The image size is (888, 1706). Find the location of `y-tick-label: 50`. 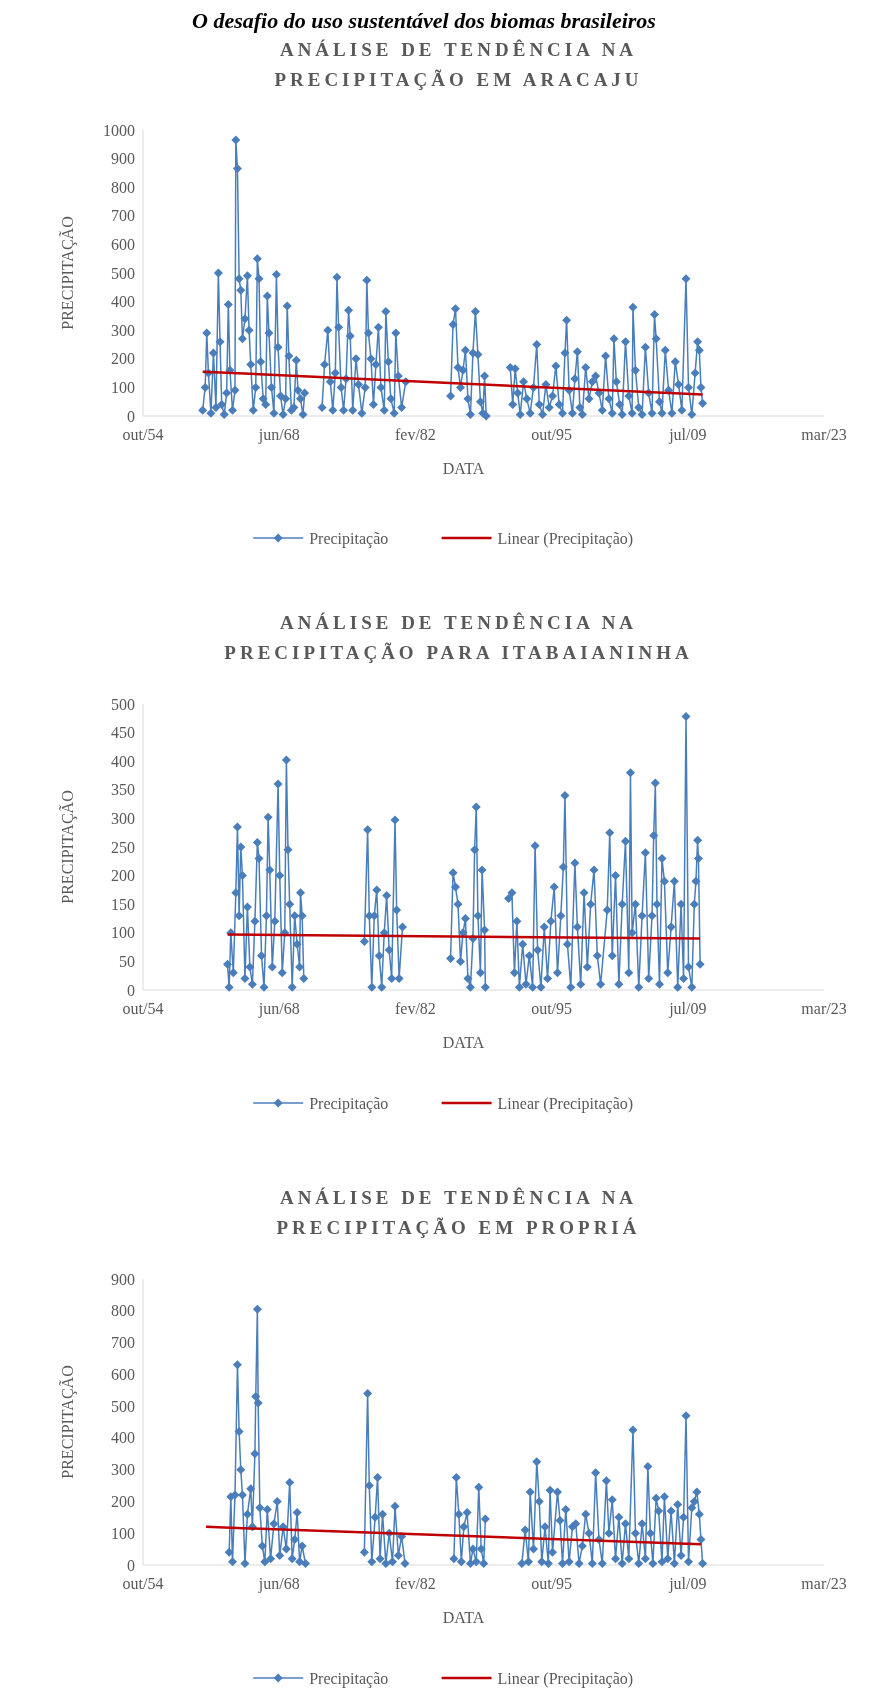

y-tick-label: 50 is located at coordinates (127, 961).